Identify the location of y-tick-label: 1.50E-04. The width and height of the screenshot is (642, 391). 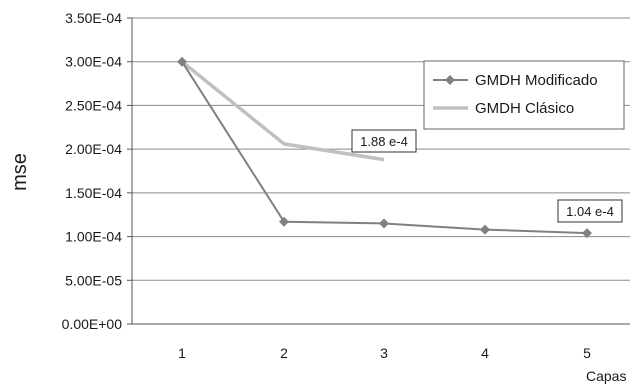
(93, 193).